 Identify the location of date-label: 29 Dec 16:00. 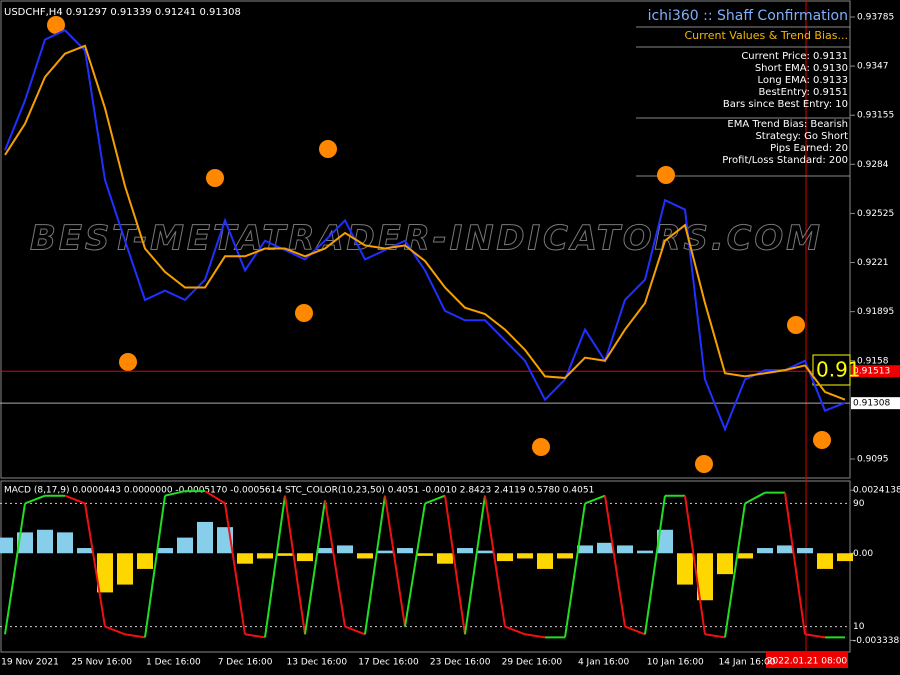
(532, 663).